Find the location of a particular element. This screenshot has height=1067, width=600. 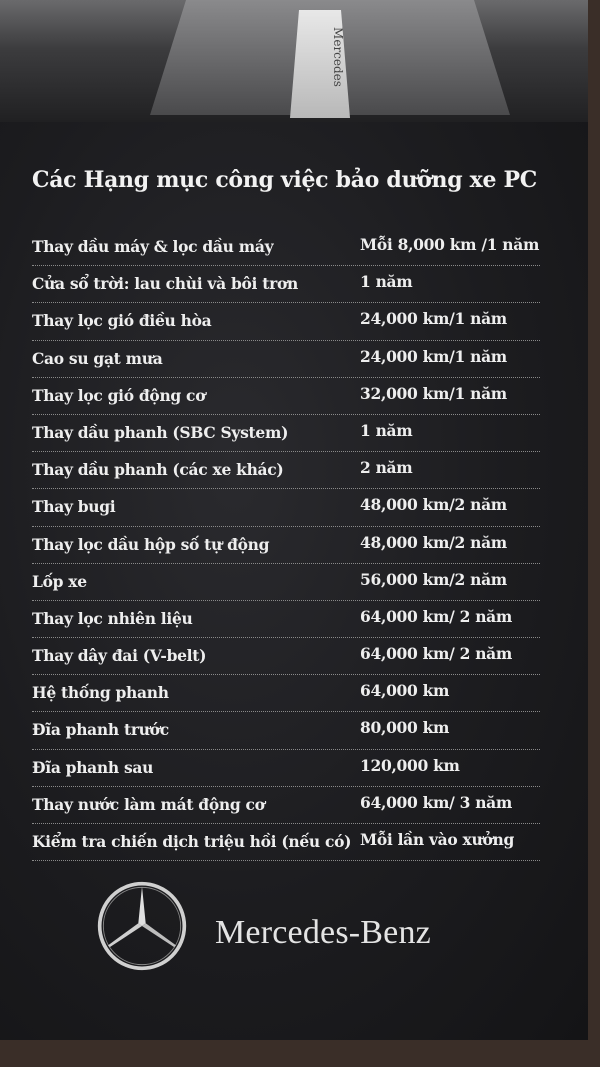

item-interval: Mỗi lần vào xưởng is located at coordinates (437, 839).